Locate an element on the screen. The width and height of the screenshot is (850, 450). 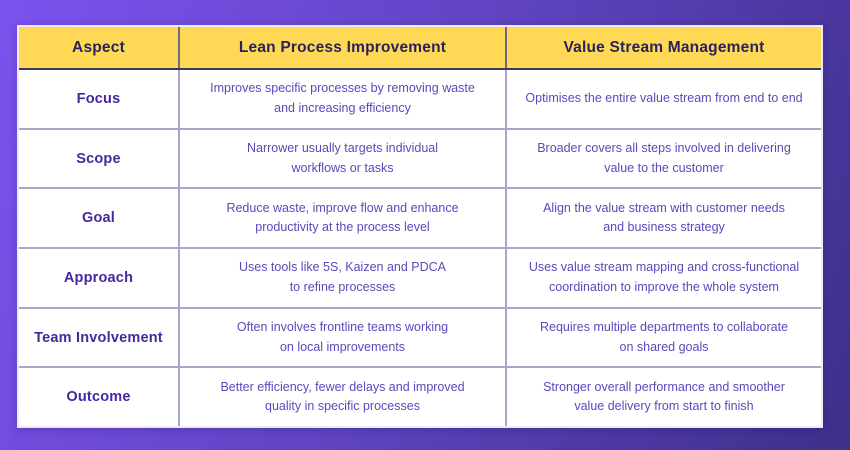
aspect-label: Scope is located at coordinates (98, 158).